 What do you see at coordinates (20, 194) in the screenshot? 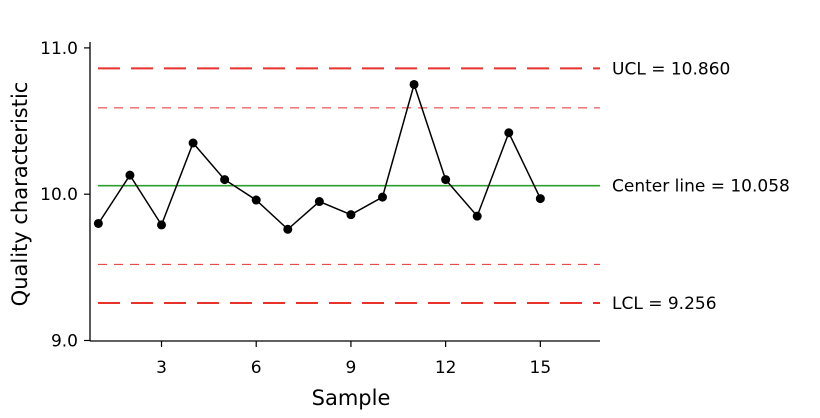
I see `y-axis-title: Quality characteristic` at bounding box center [20, 194].